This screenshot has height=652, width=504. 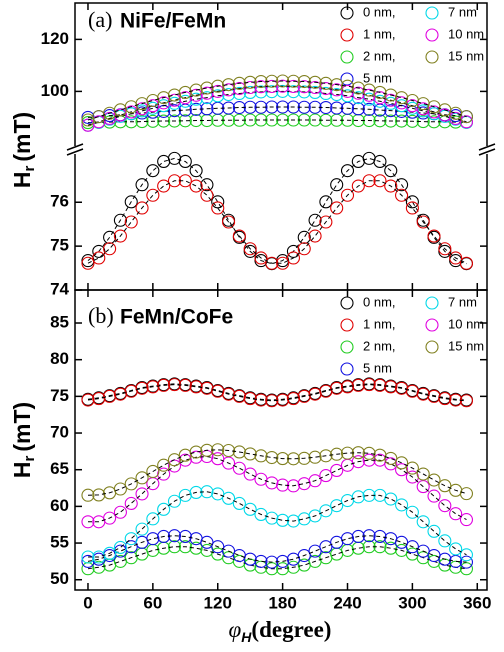 What do you see at coordinates (100, 19) in the screenshot?
I see `panel-label: (a)` at bounding box center [100, 19].